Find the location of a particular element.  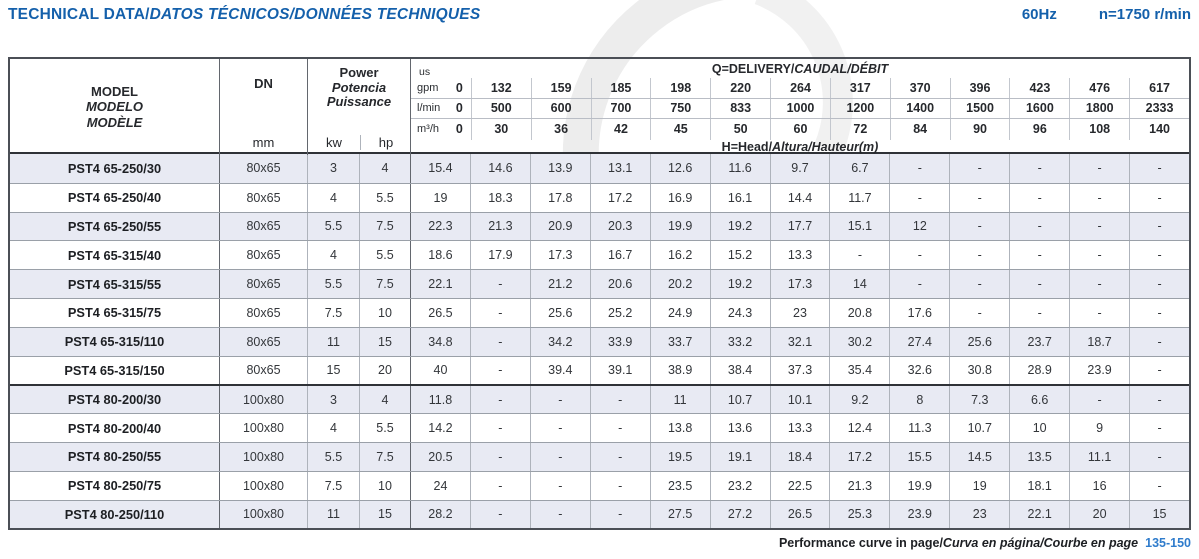

cell-head-value: 40 is located at coordinates (440, 370).